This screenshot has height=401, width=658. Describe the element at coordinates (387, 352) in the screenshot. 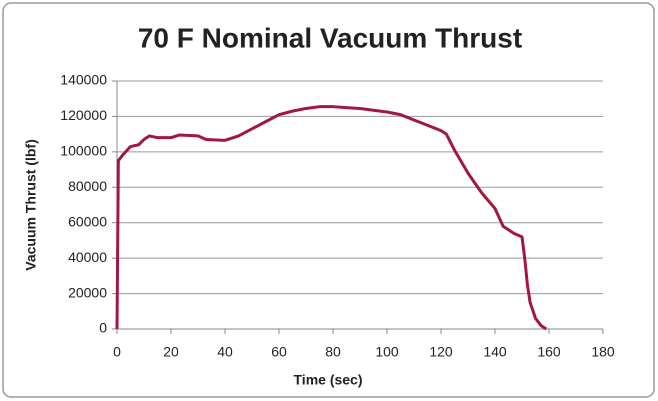

I see `x-tick-label: 100` at that location.